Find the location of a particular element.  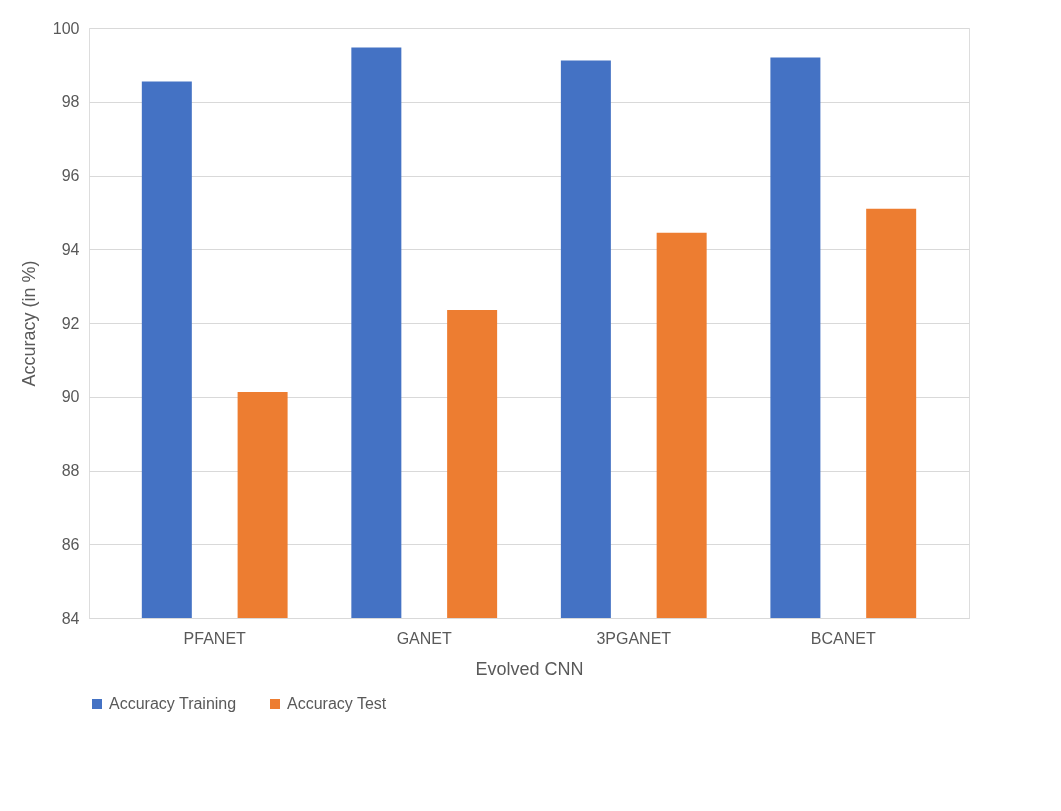

y-tick-label: 98 is located at coordinates (70, 102).